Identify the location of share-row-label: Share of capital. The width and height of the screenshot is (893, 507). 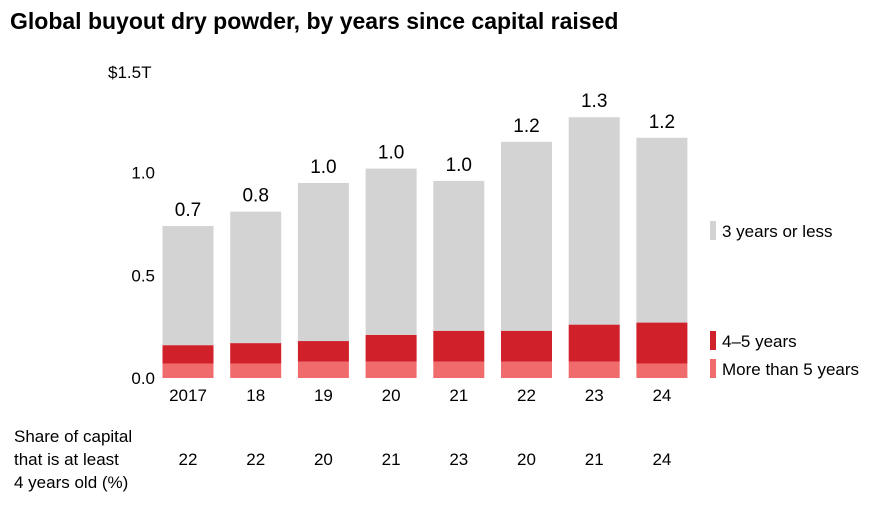
(73, 436).